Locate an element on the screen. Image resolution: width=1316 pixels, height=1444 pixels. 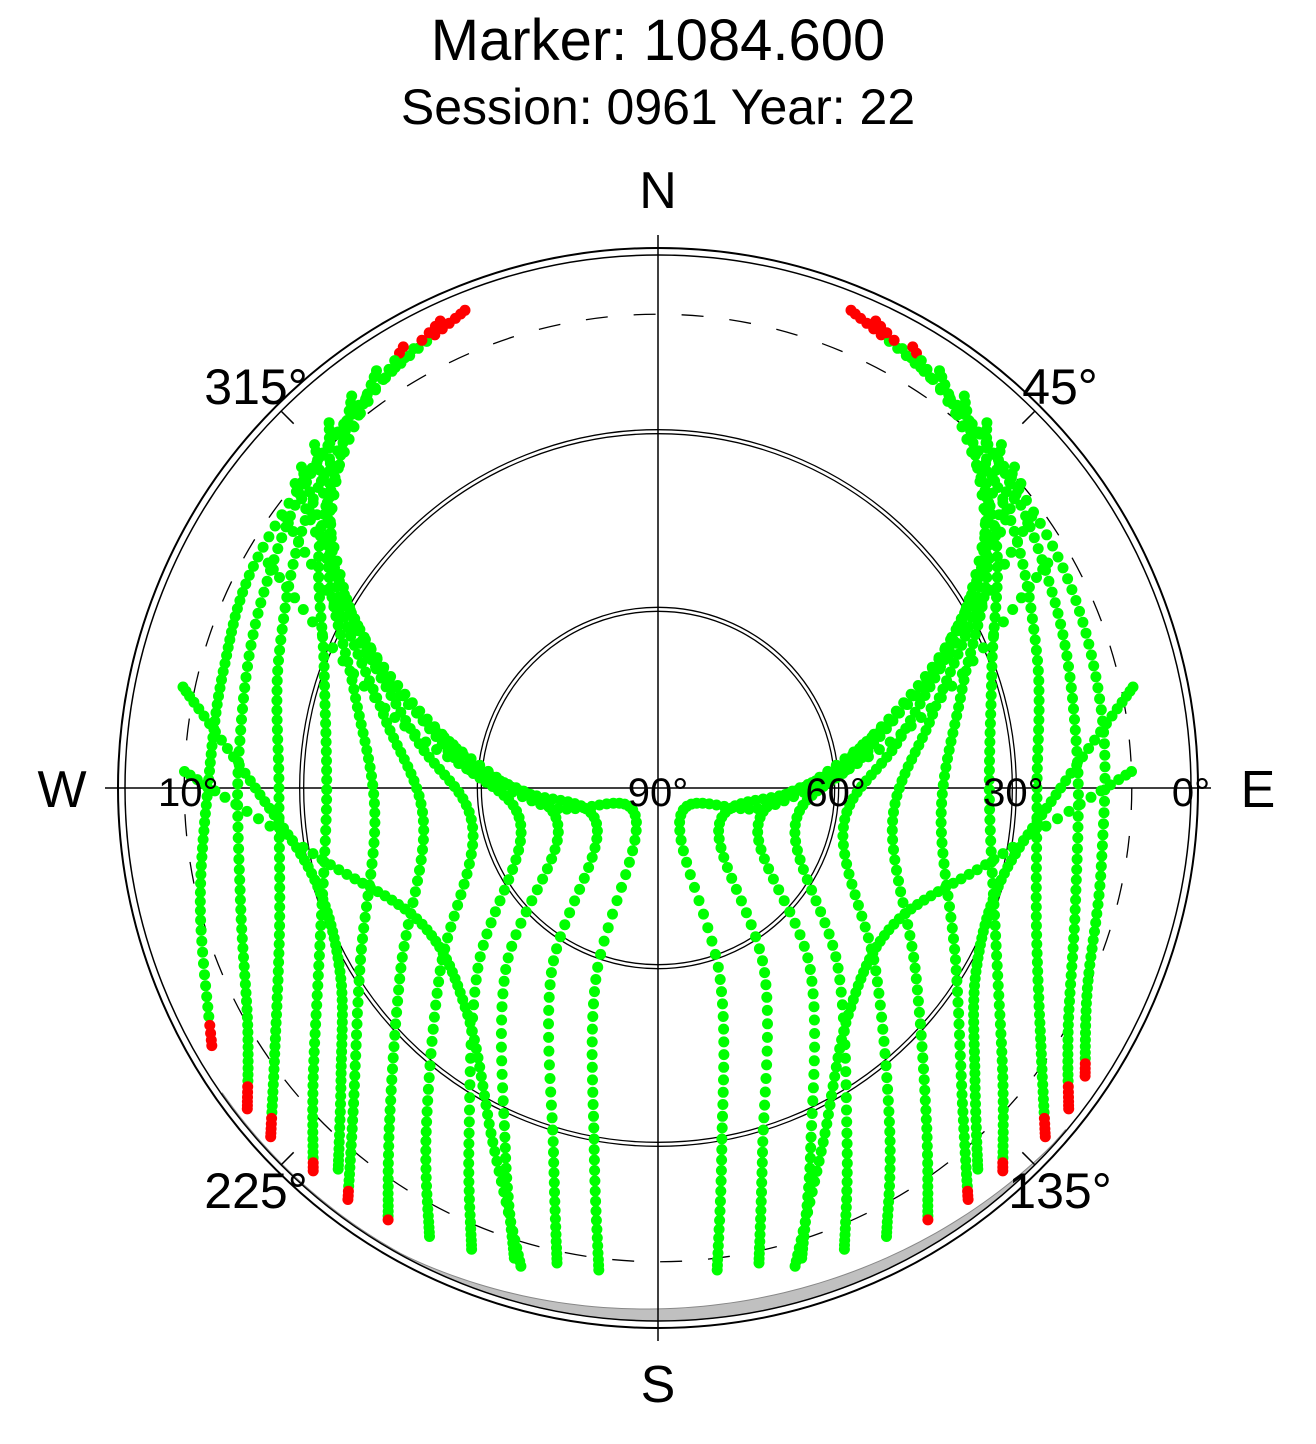
elevation-label-60: 60° is located at coordinates (835, 793).